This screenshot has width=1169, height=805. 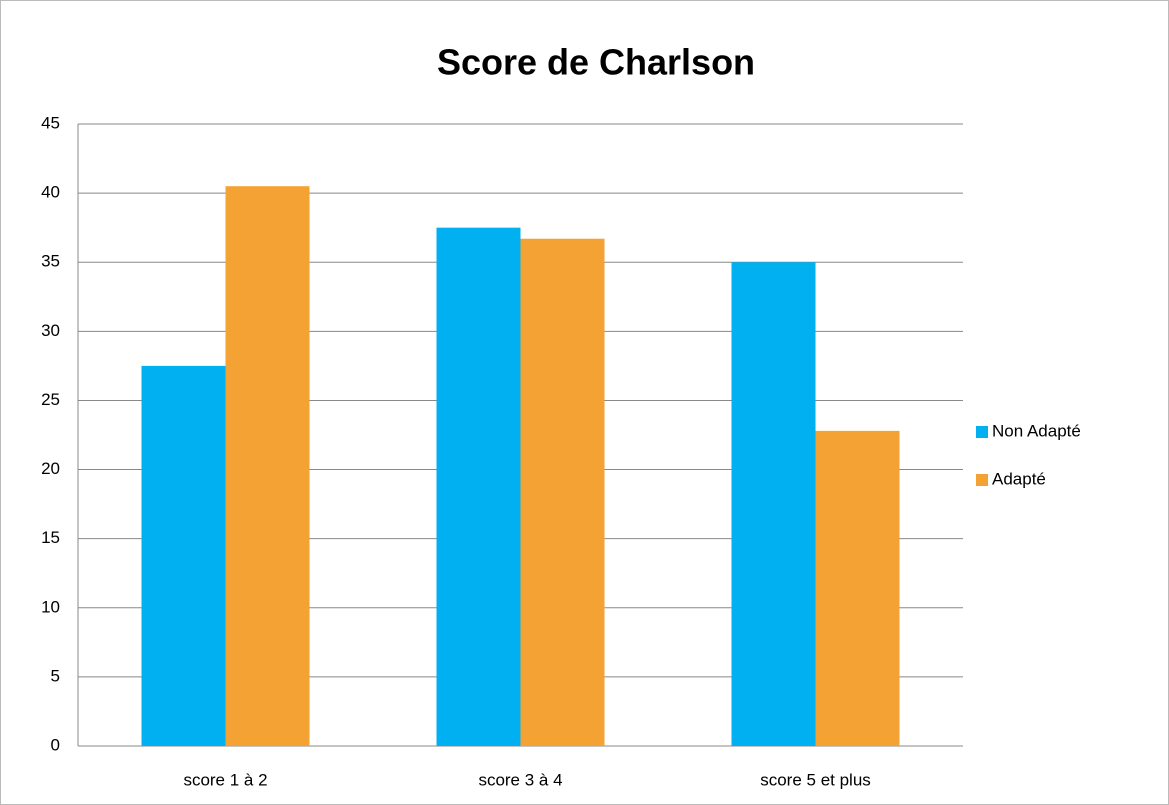 What do you see at coordinates (55, 744) in the screenshot?
I see `y-tick-label: 0` at bounding box center [55, 744].